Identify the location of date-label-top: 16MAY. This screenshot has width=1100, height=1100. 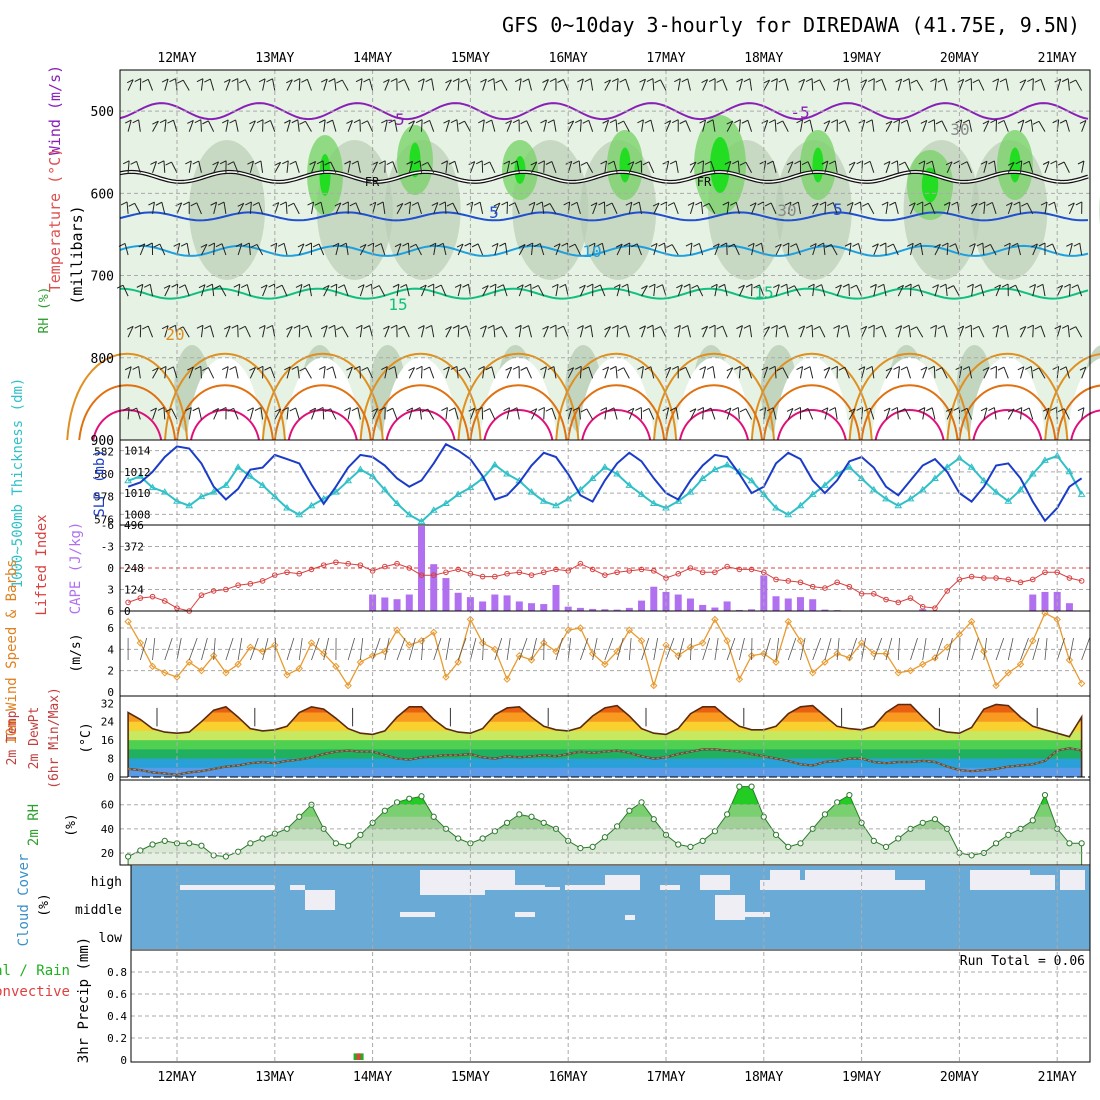
(568, 58).